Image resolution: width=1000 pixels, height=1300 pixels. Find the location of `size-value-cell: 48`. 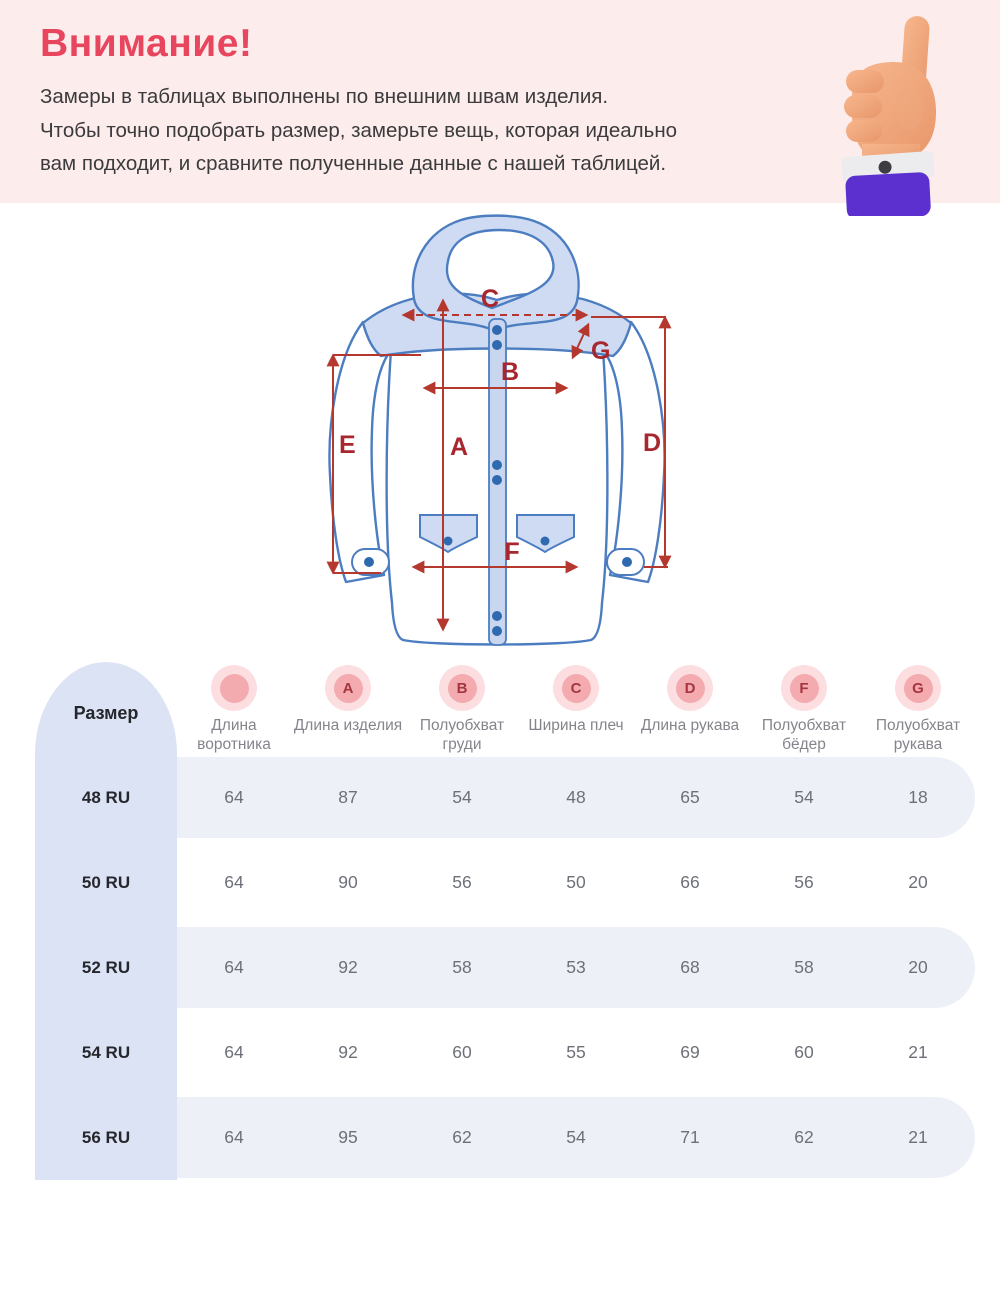

size-value-cell: 48 is located at coordinates (576, 797).